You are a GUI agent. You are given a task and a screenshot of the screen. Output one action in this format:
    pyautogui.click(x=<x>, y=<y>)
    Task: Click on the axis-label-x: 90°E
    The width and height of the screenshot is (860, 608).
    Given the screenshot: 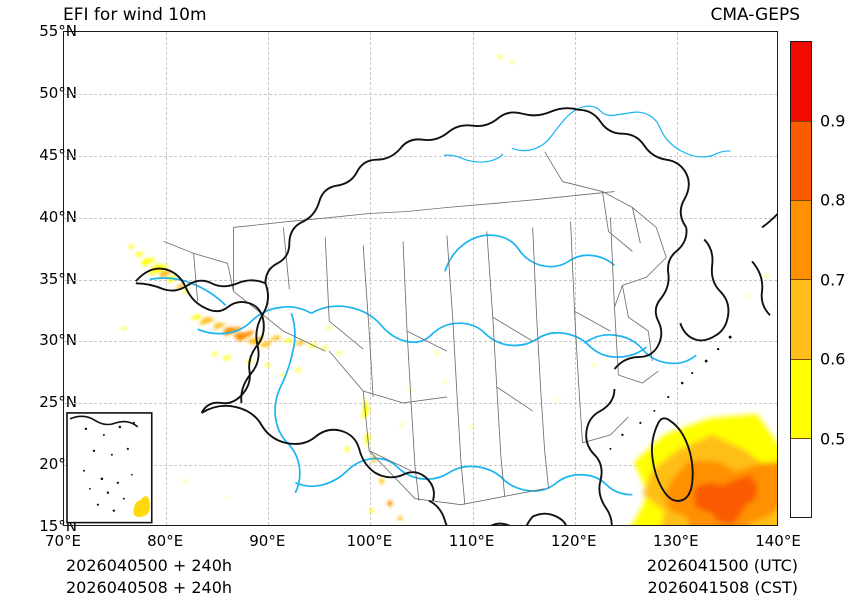 What is the action you would take?
    pyautogui.click(x=267, y=541)
    